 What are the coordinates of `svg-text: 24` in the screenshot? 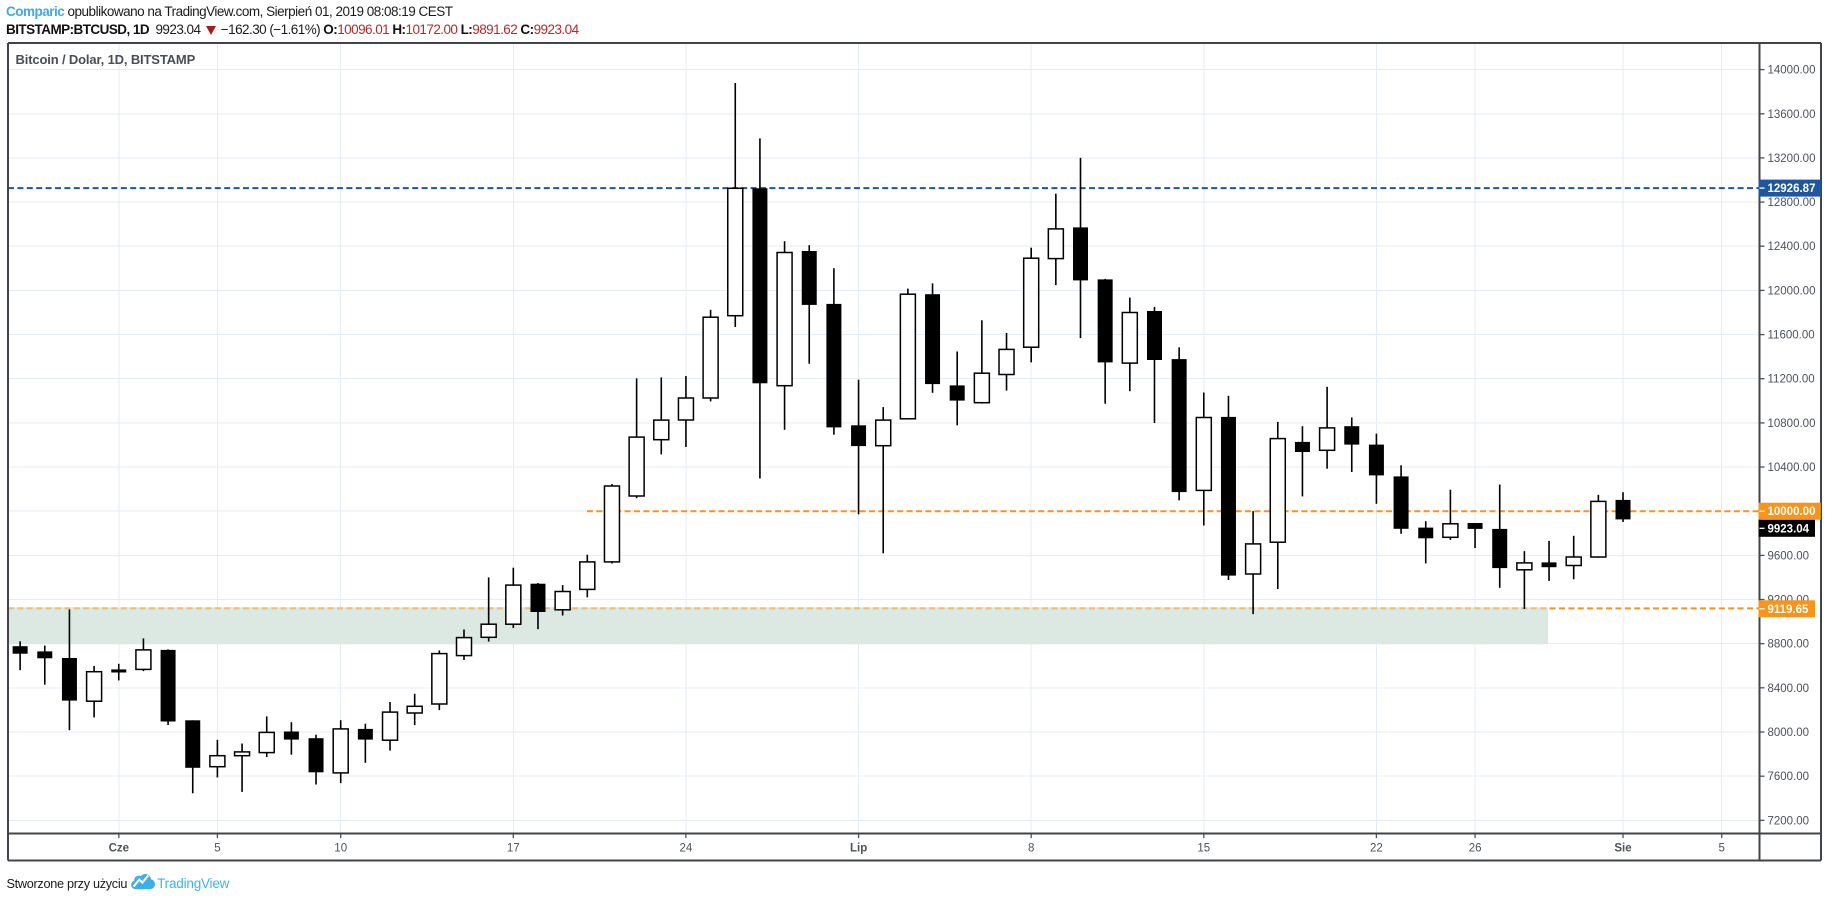 It's located at (686, 849).